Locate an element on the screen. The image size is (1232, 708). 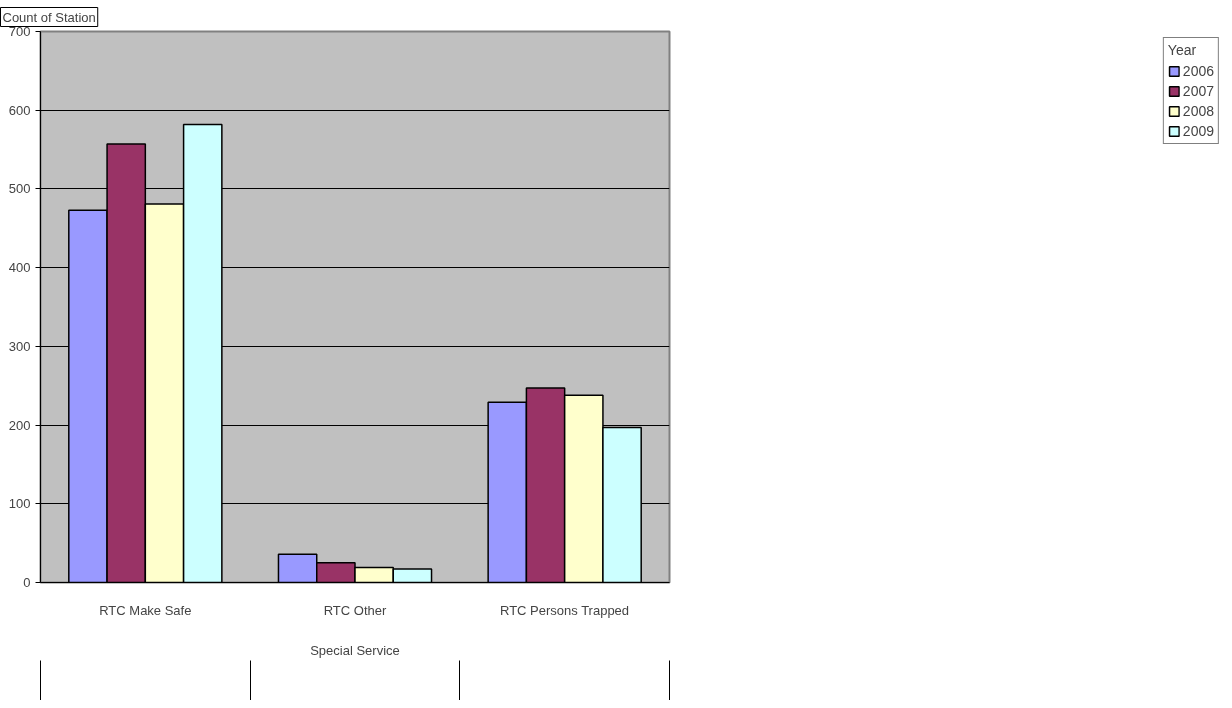
y-axis-title: Count of Station is located at coordinates (49, 17).